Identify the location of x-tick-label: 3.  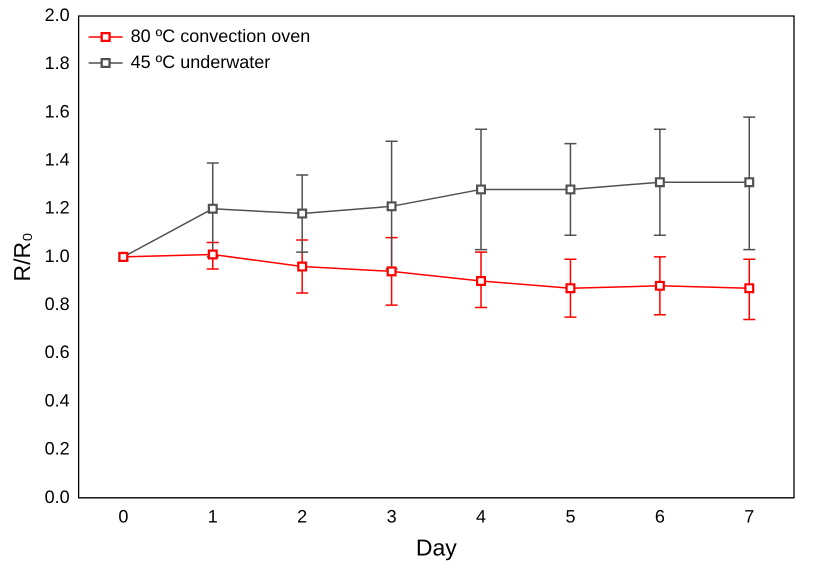
(391, 516).